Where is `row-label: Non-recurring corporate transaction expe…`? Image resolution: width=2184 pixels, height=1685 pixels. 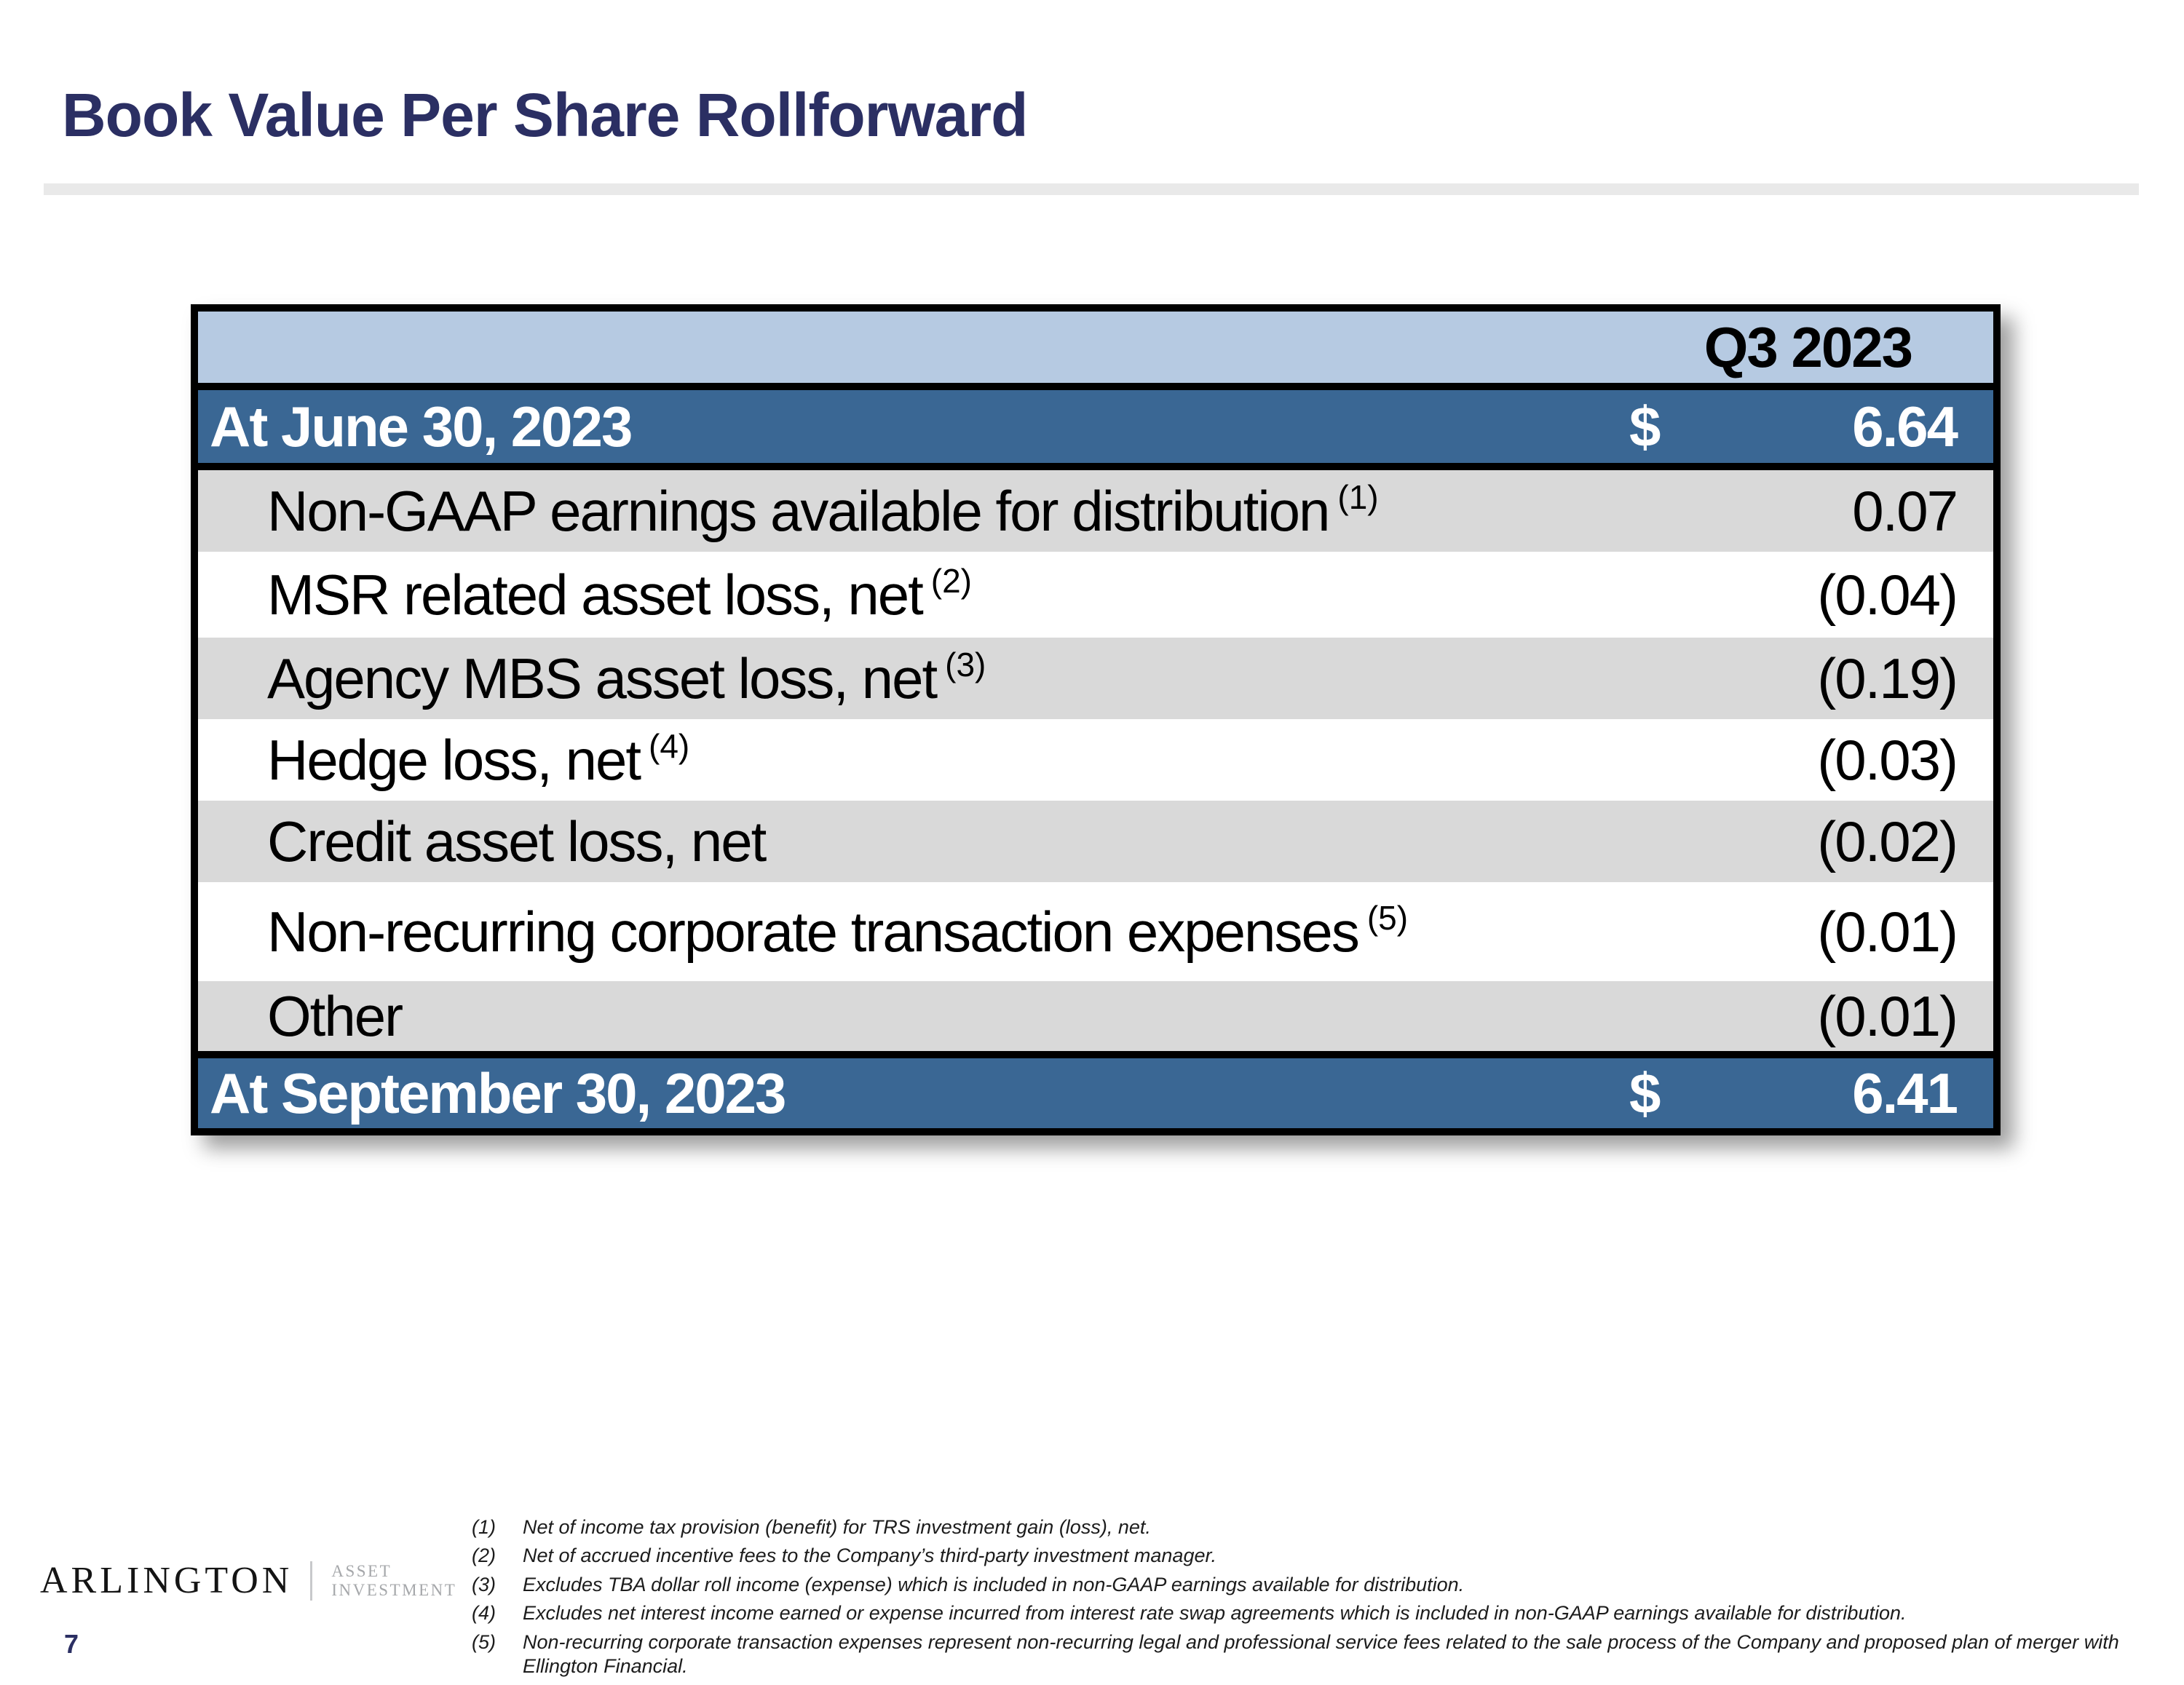
row-label: Non-recurring corporate transaction expe… is located at coordinates (814, 931).